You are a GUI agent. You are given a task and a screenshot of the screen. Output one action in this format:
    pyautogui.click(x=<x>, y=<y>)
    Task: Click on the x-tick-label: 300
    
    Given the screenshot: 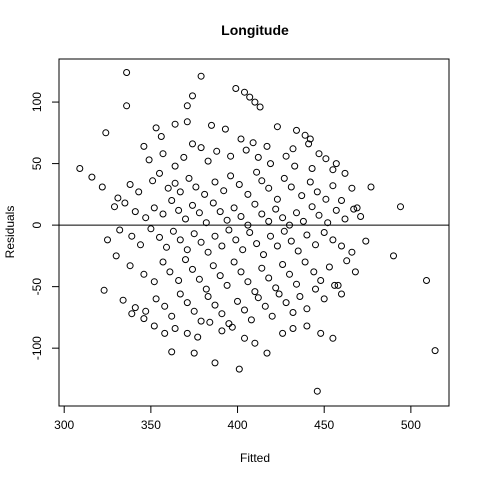 What is the action you would take?
    pyautogui.click(x=64, y=425)
    